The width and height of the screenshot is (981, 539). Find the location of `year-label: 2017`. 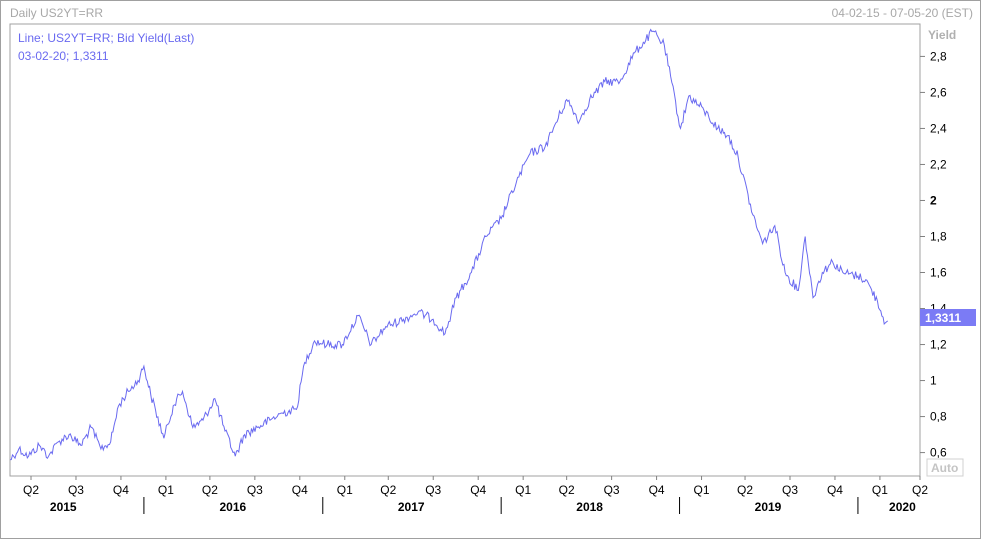

year-label: 2017 is located at coordinates (411, 507).